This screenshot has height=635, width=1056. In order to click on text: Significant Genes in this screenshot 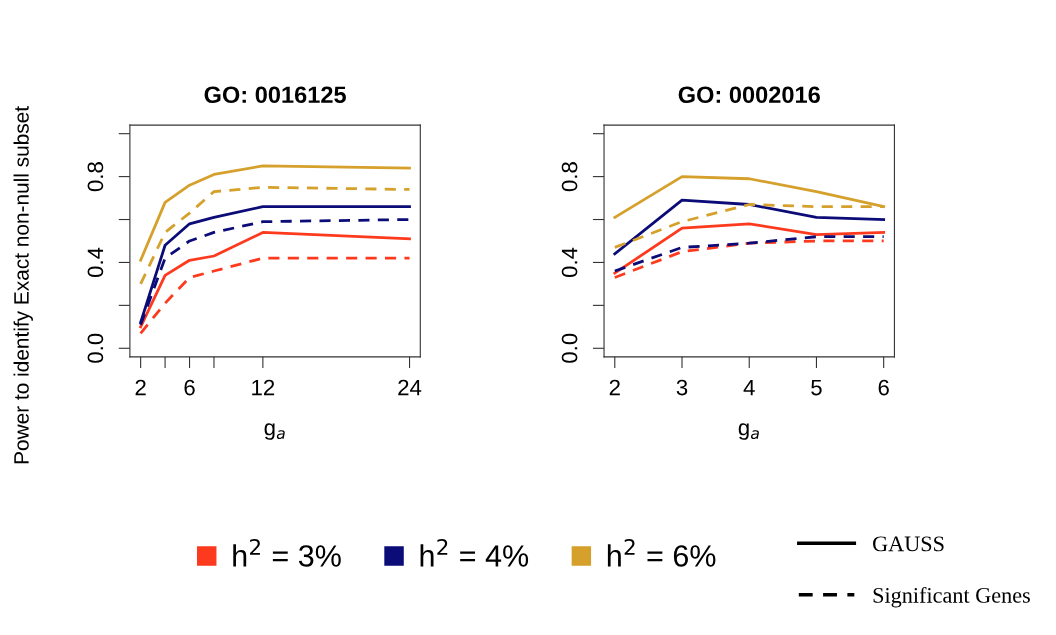, I will do `click(951, 597)`.